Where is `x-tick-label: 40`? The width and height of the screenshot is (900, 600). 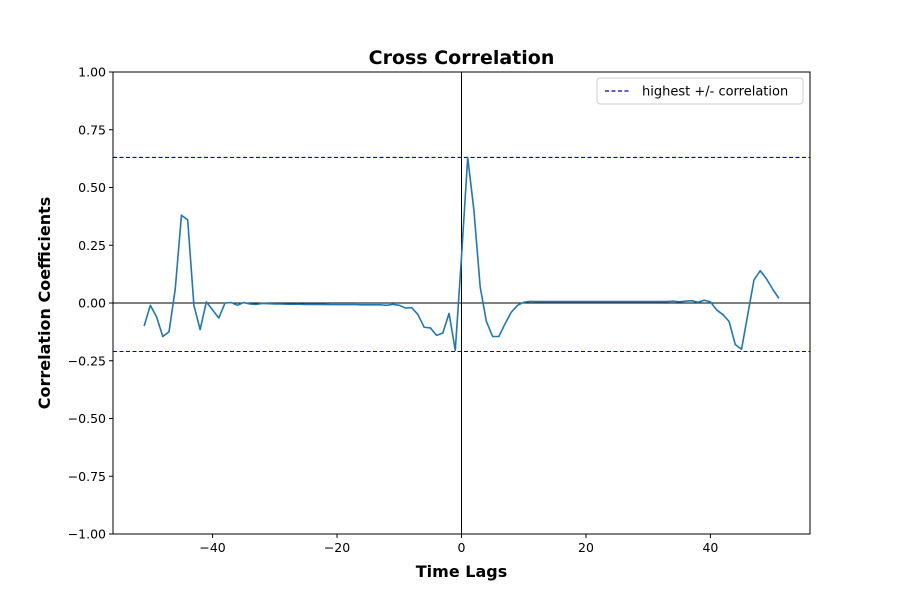
x-tick-label: 40 is located at coordinates (710, 547).